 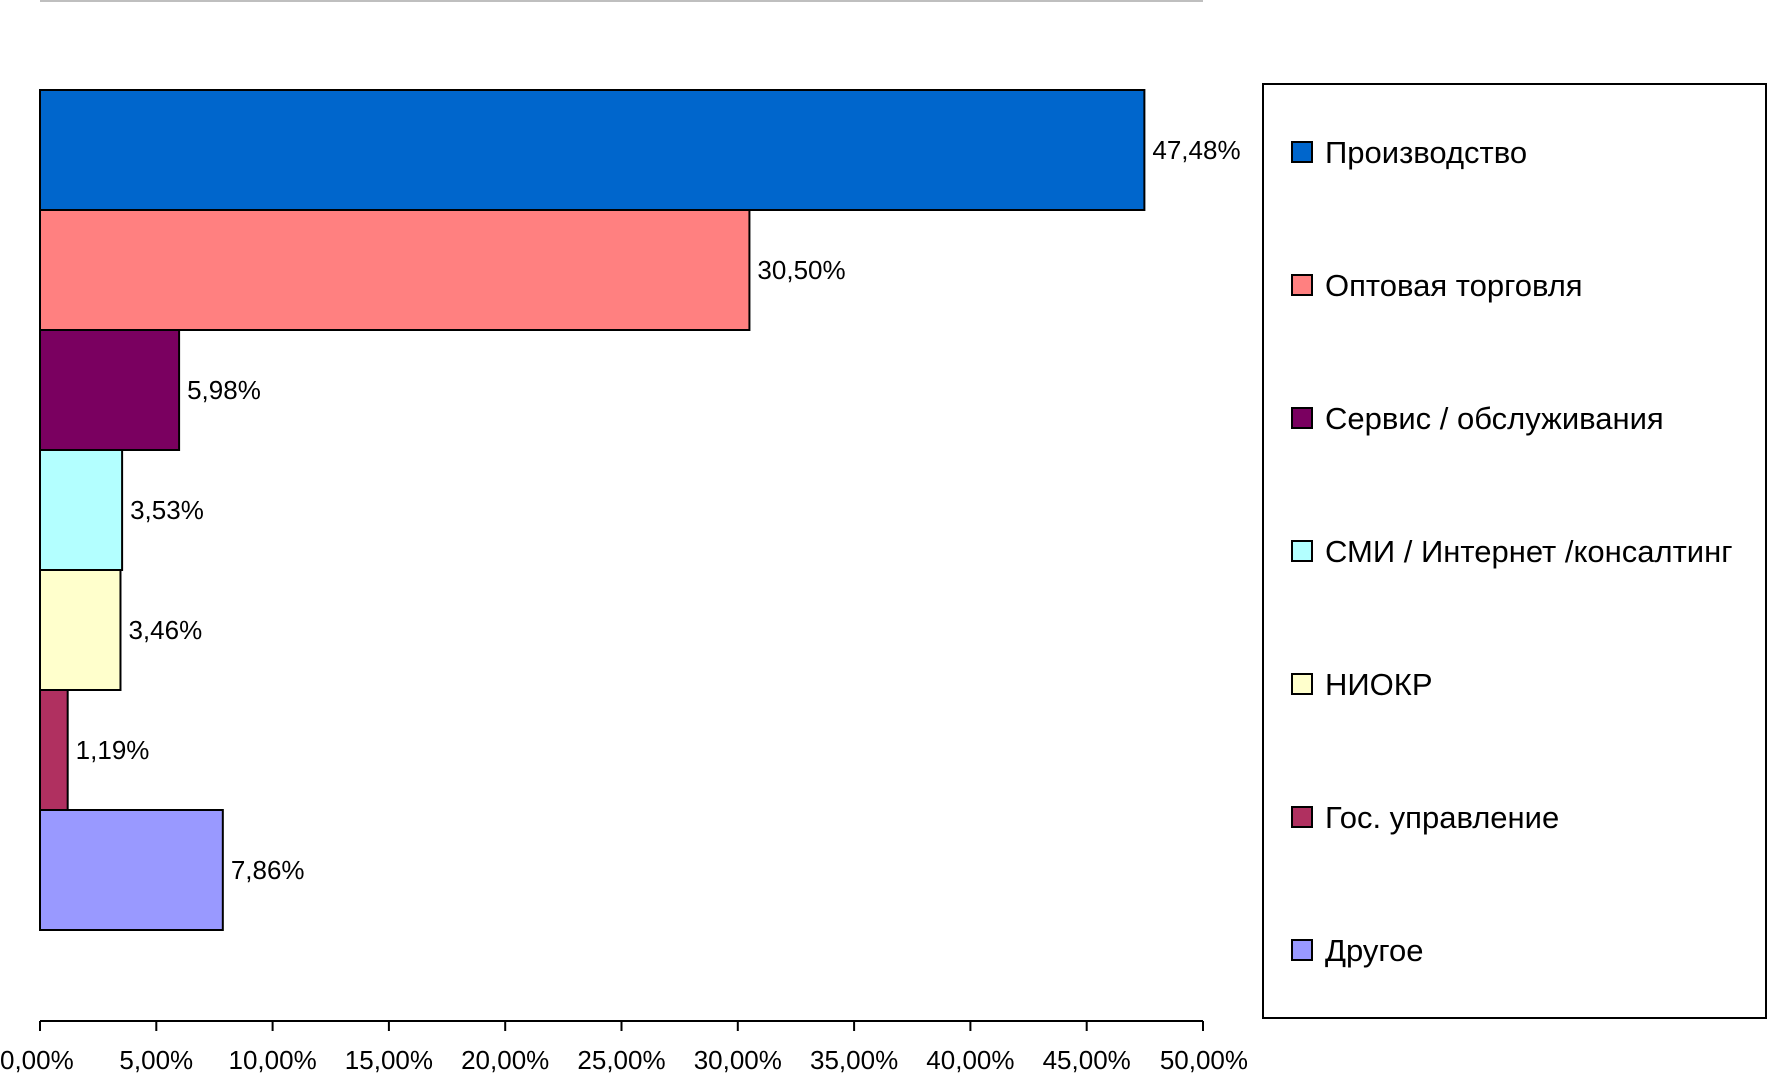 What do you see at coordinates (167, 510) in the screenshot?
I see `data-label-3: 3,53%` at bounding box center [167, 510].